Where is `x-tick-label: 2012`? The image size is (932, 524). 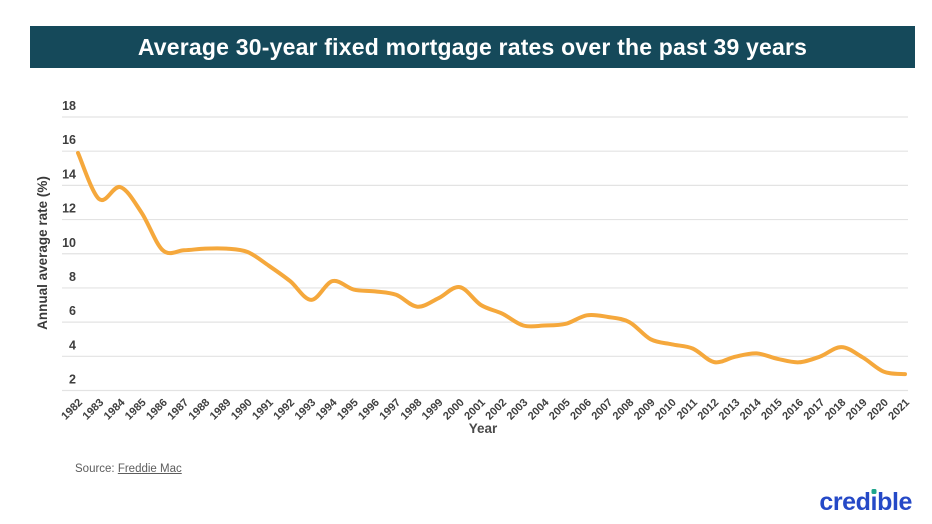
x-tick-label: 2012 is located at coordinates (708, 410).